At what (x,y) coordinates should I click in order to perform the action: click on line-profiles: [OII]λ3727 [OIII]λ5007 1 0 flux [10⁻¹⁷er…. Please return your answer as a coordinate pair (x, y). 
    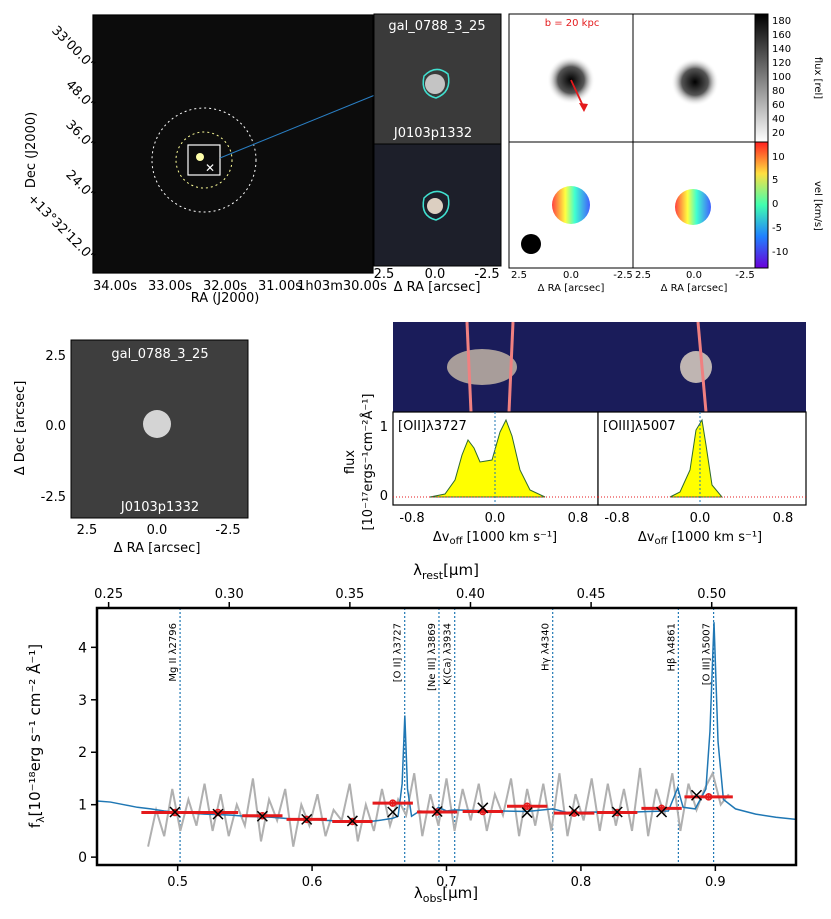
    Looking at the image, I should click on (575, 434).